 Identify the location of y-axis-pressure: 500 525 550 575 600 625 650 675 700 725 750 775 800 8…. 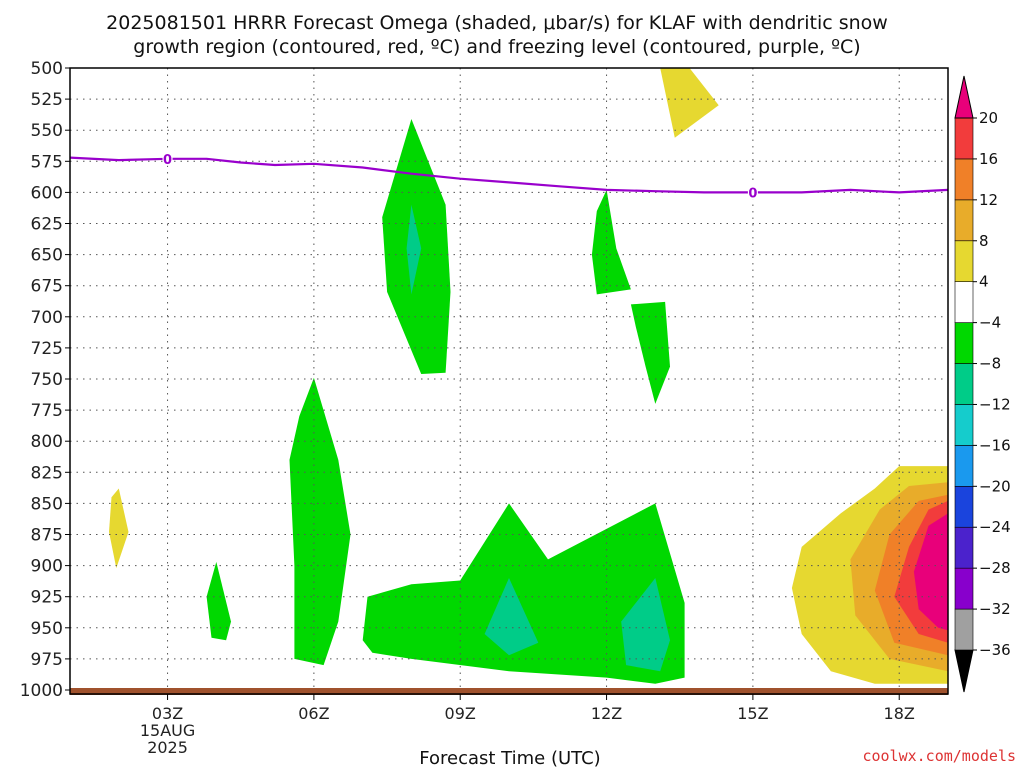
(45, 380).